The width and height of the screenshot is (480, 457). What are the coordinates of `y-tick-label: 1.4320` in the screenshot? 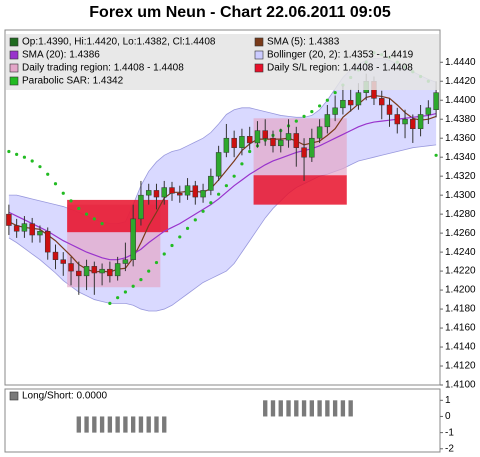 It's located at (460, 176).